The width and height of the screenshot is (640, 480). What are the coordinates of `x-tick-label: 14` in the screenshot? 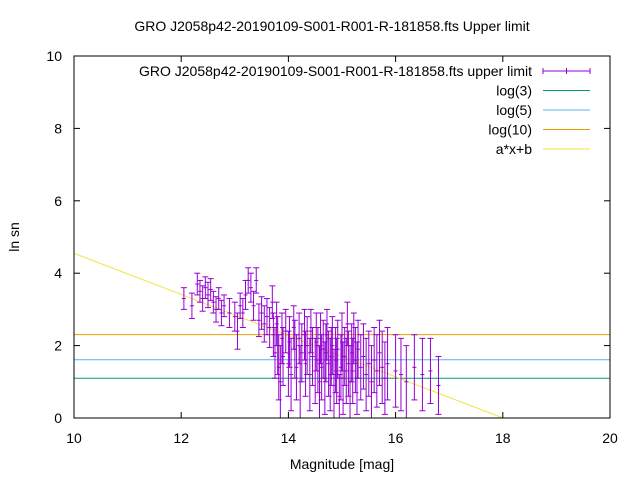 It's located at (289, 438).